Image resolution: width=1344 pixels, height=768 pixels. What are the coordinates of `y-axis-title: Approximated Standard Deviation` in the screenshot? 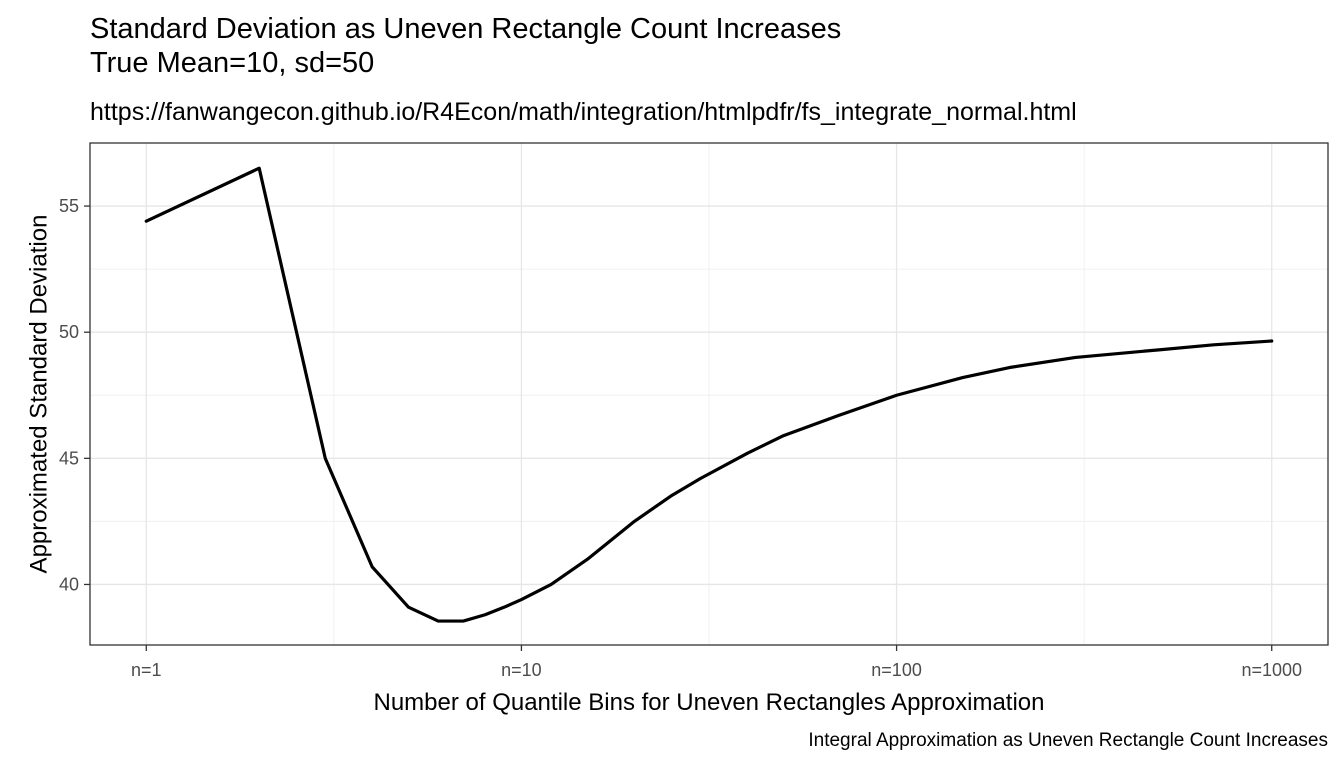 It's located at (38, 394).